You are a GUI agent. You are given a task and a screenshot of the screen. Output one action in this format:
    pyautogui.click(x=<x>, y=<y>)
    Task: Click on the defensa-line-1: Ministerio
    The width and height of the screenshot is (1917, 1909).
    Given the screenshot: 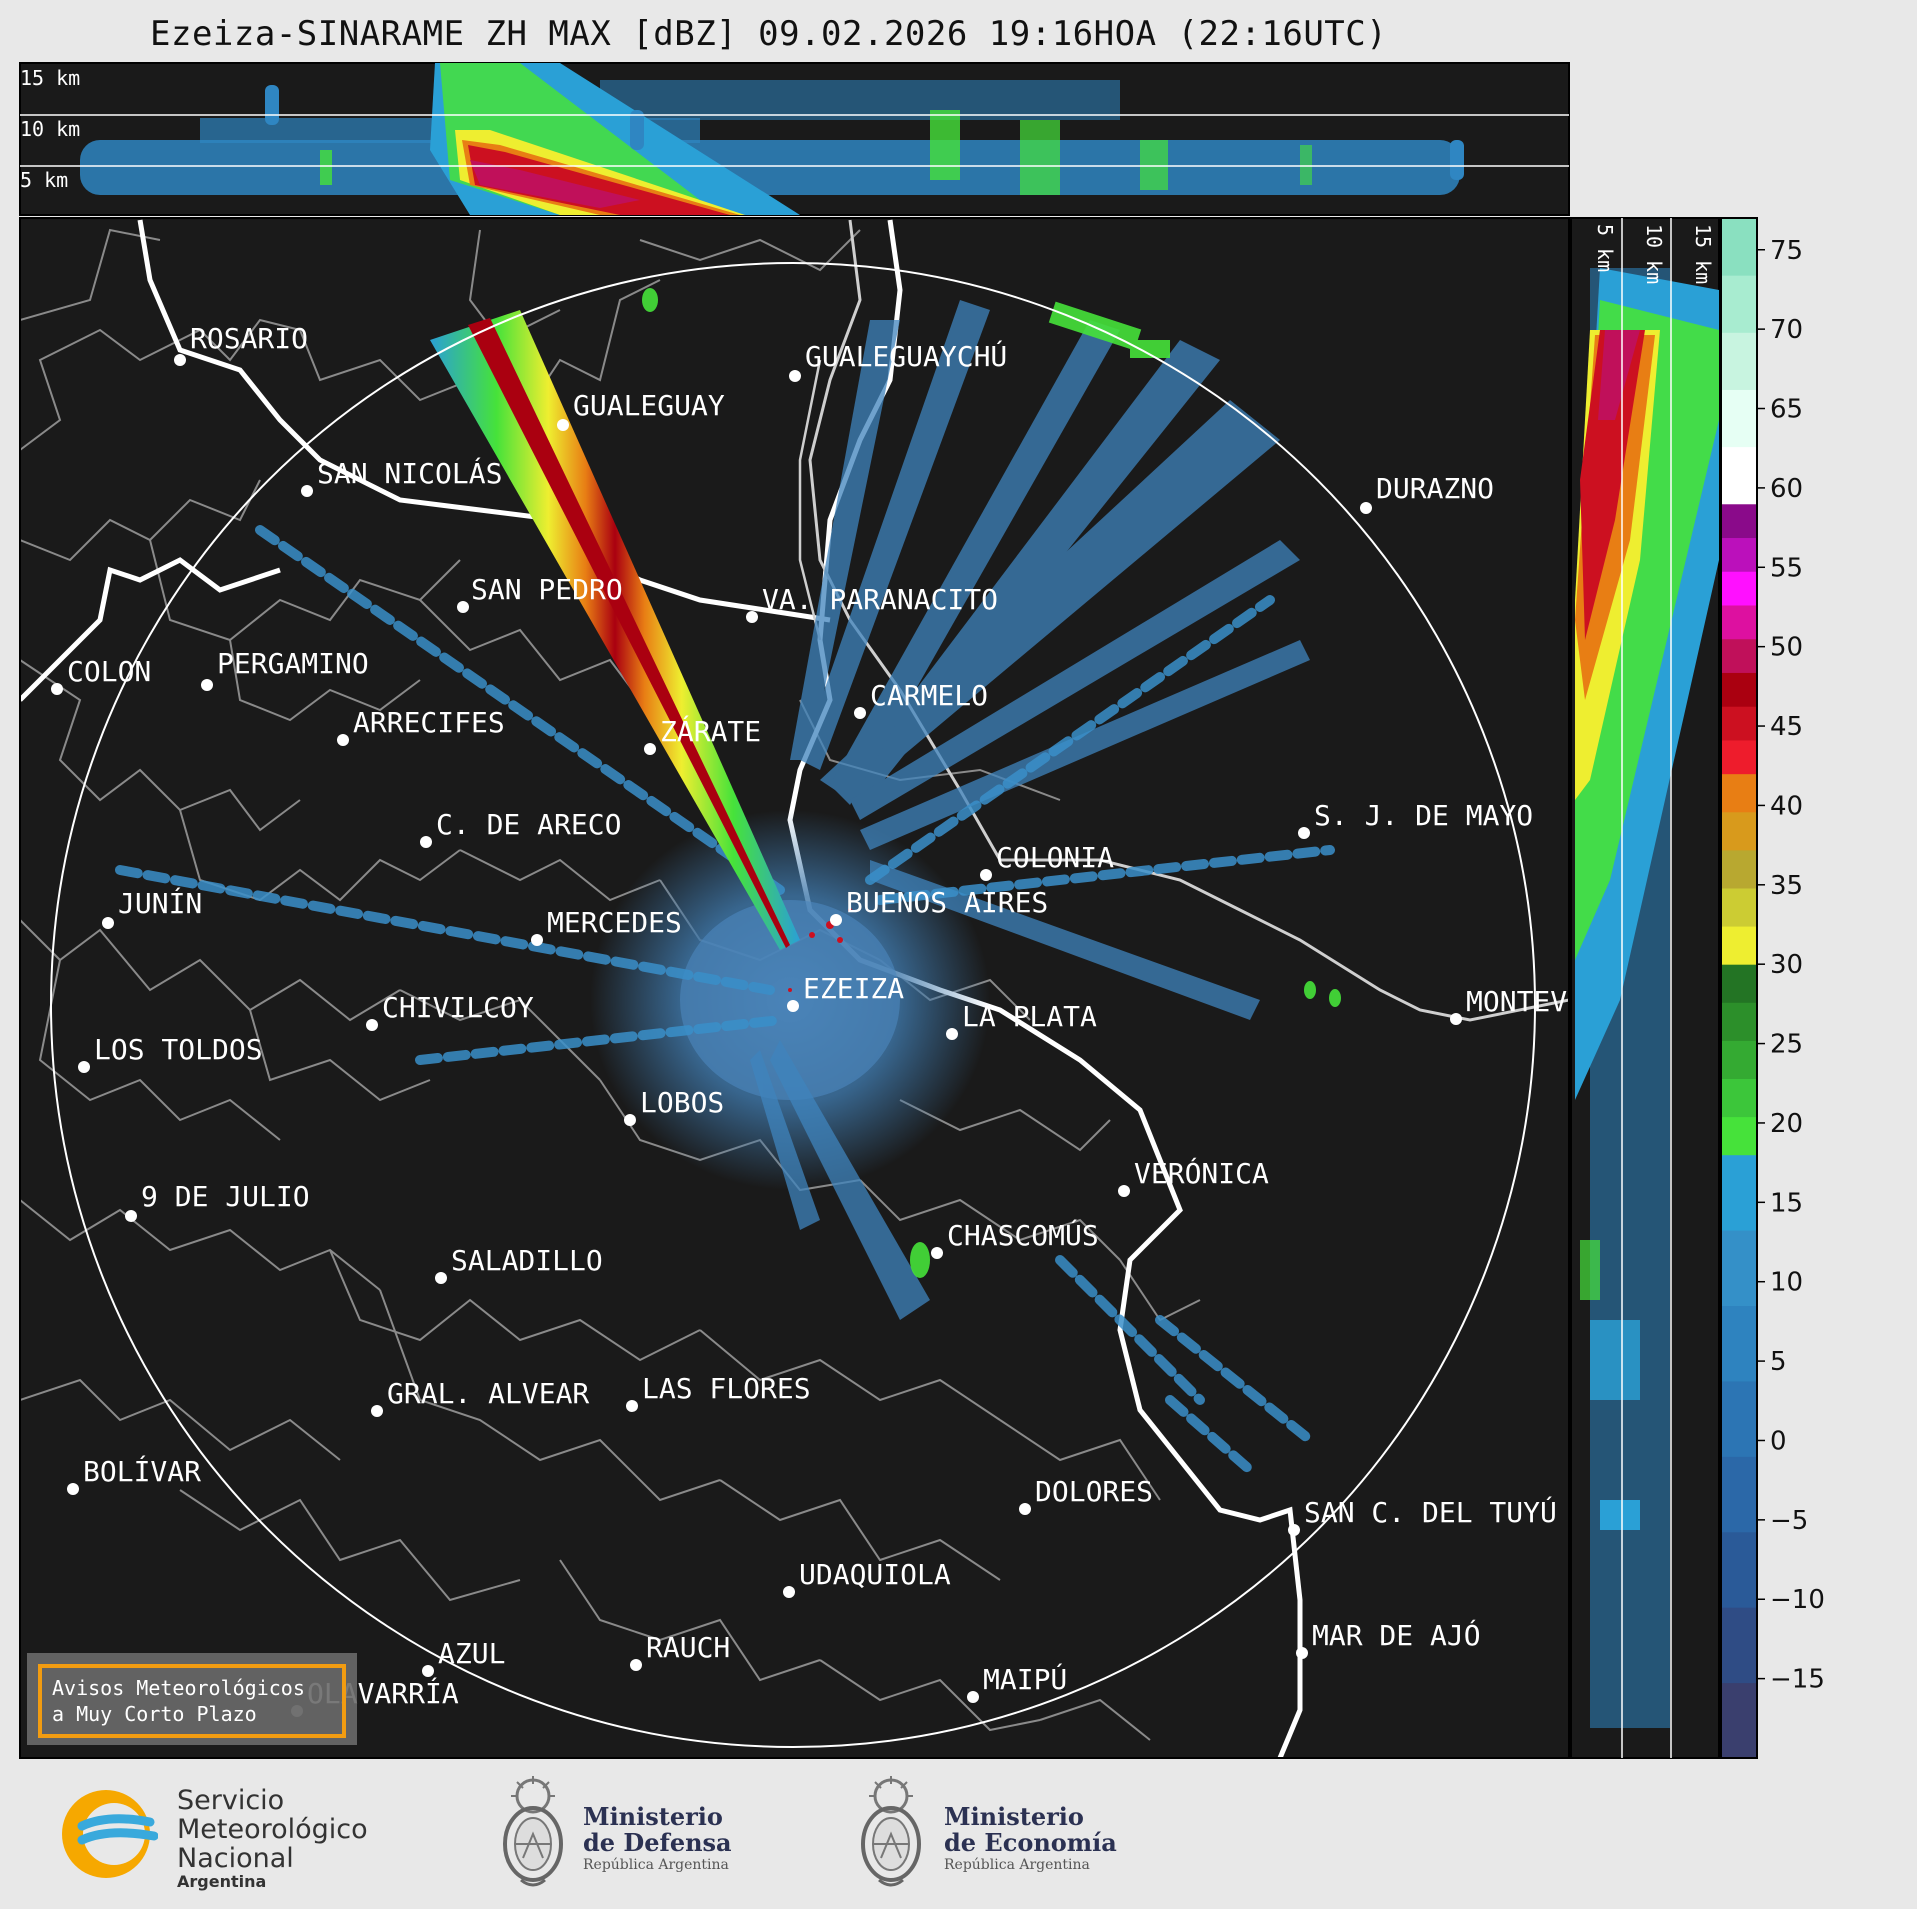 What is the action you would take?
    pyautogui.click(x=653, y=1816)
    